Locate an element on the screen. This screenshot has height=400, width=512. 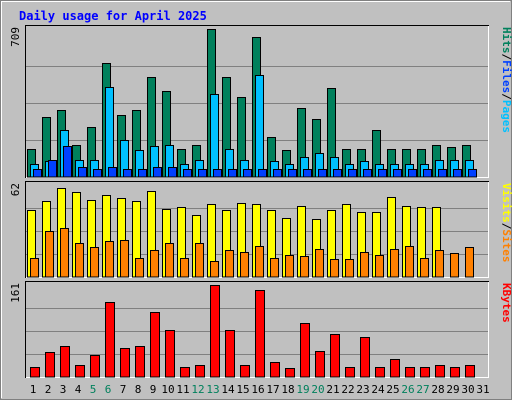
x-tick-label: 6 is located at coordinates (108, 389).